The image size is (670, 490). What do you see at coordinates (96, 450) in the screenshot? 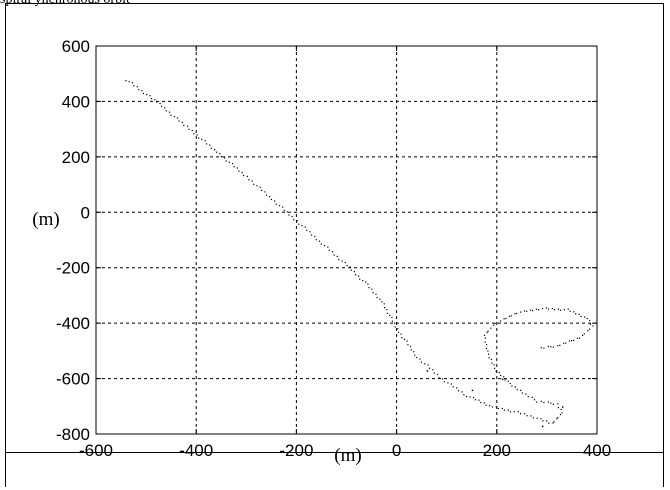
I see `x-tick-label: -600` at bounding box center [96, 450].